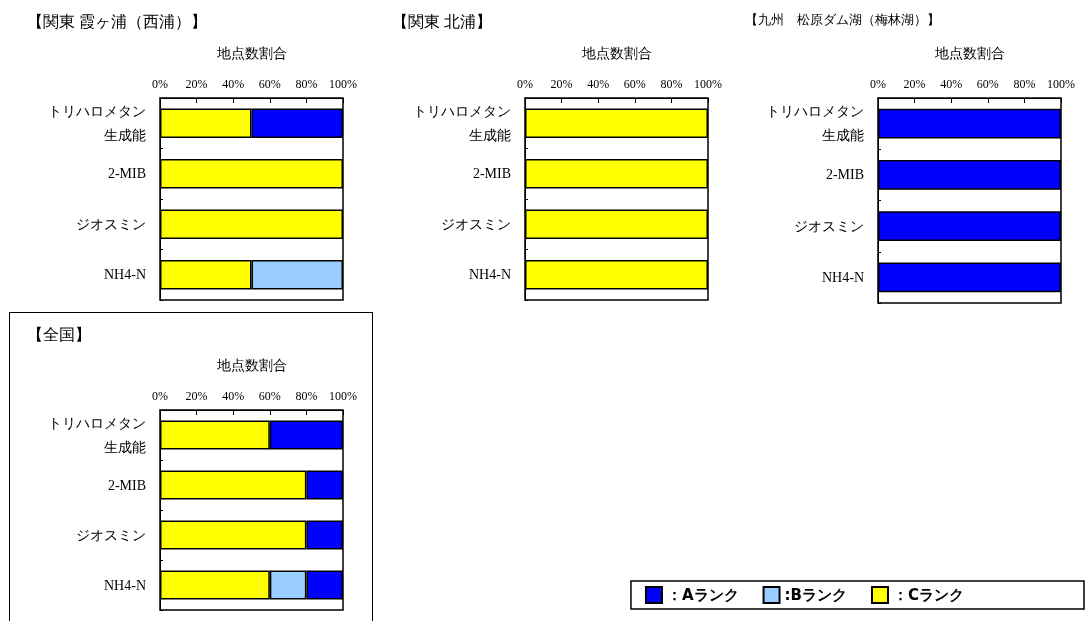  What do you see at coordinates (702, 595) in the screenshot?
I see `legend-label: ：Aランク` at bounding box center [702, 595].